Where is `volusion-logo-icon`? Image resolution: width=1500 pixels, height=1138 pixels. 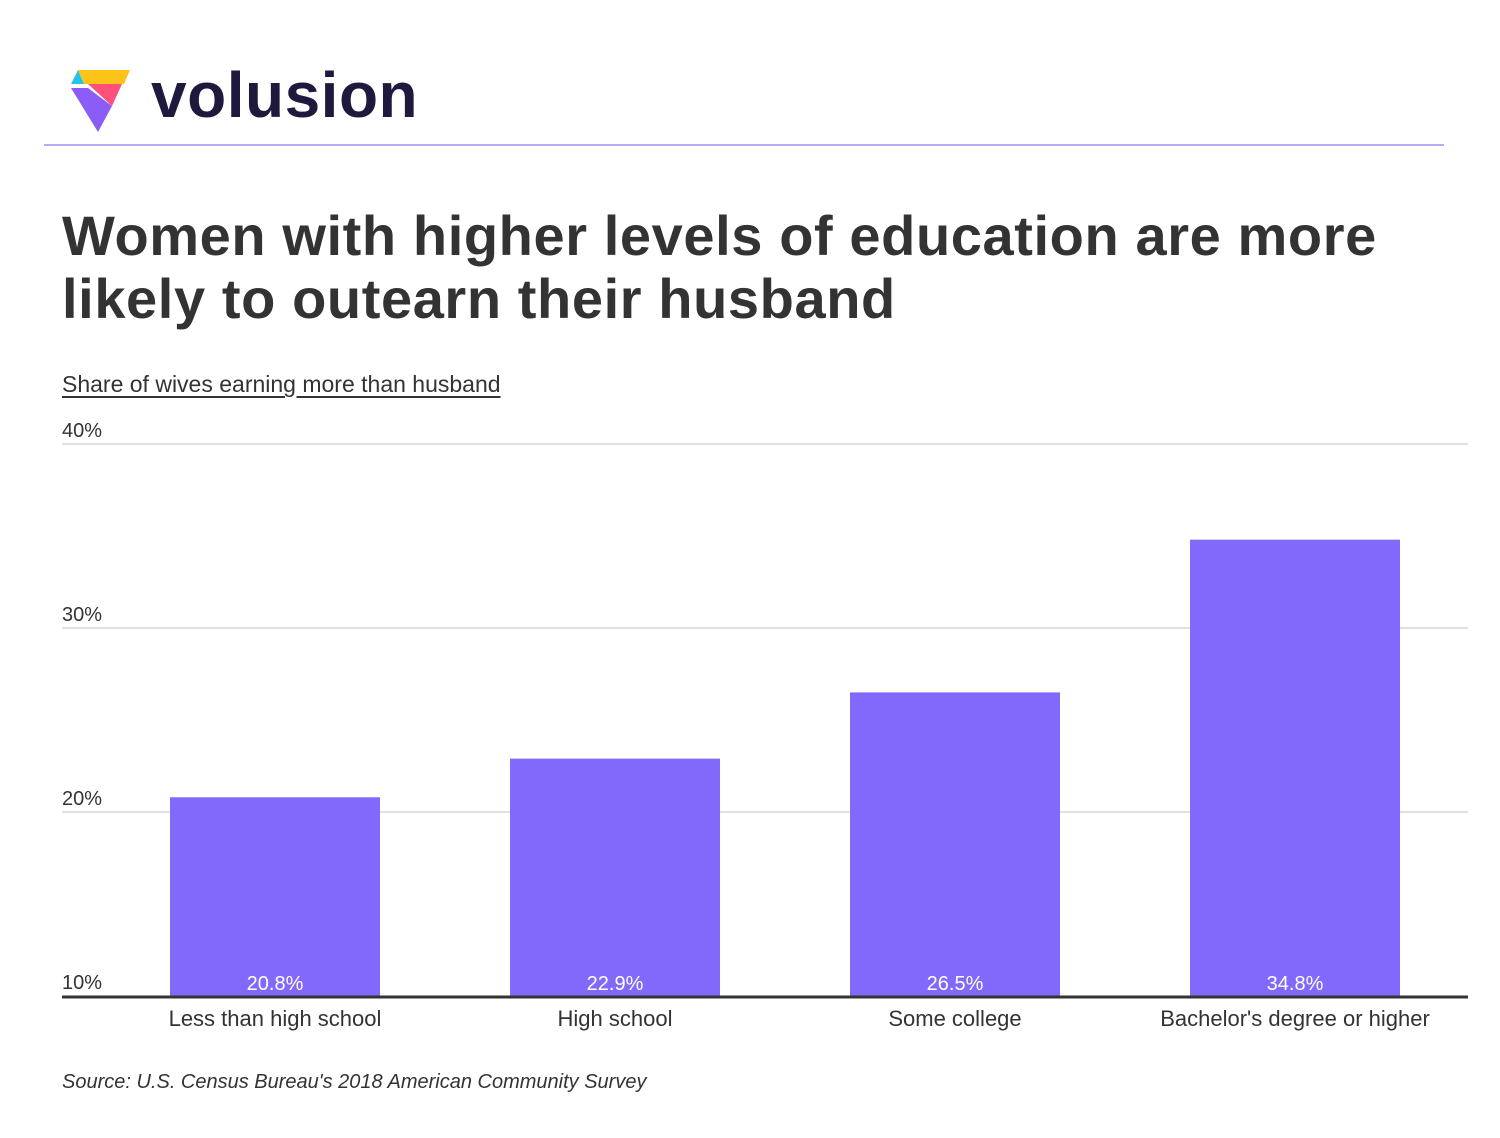 volusion-logo-icon is located at coordinates (100, 101).